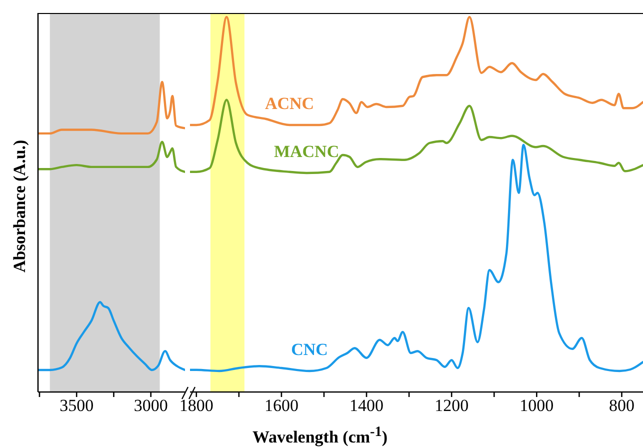  I want to click on series-label: ACNC, so click(289, 103).